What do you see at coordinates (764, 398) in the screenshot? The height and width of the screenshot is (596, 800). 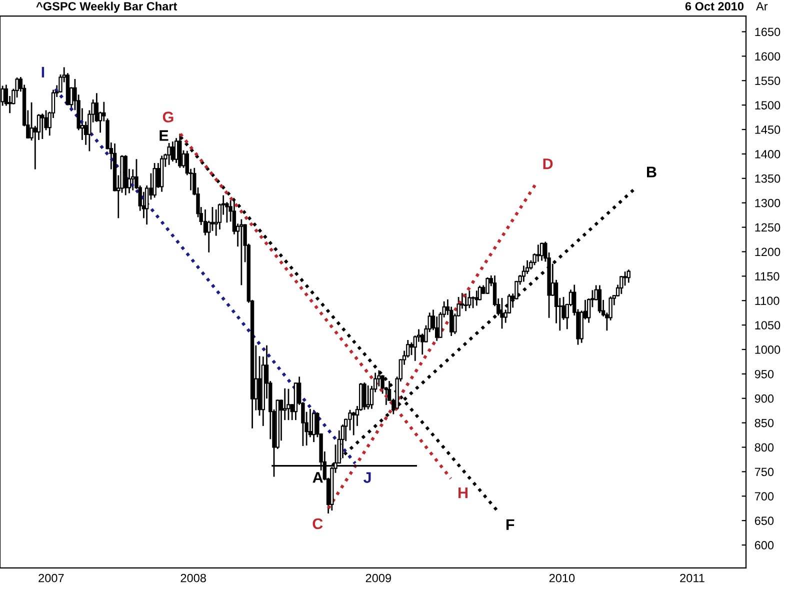 I see `y-tick-label: 900` at bounding box center [764, 398].